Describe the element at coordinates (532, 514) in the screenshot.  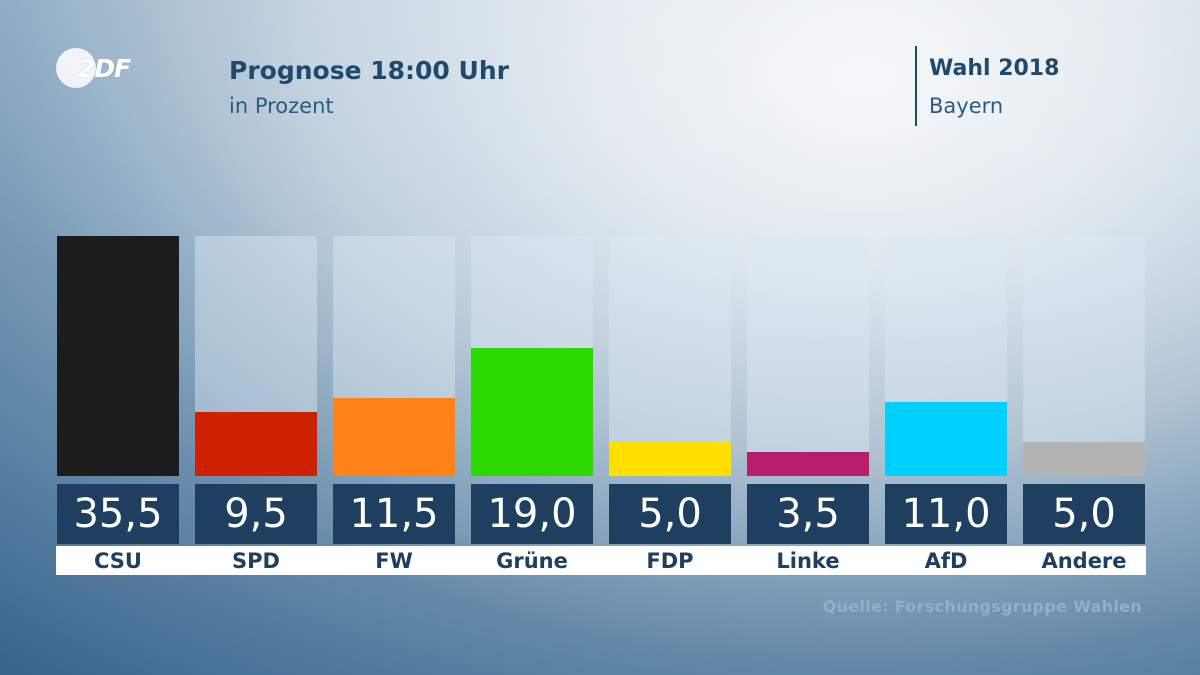
I see `bar-value-gruene: 19,0` at that location.